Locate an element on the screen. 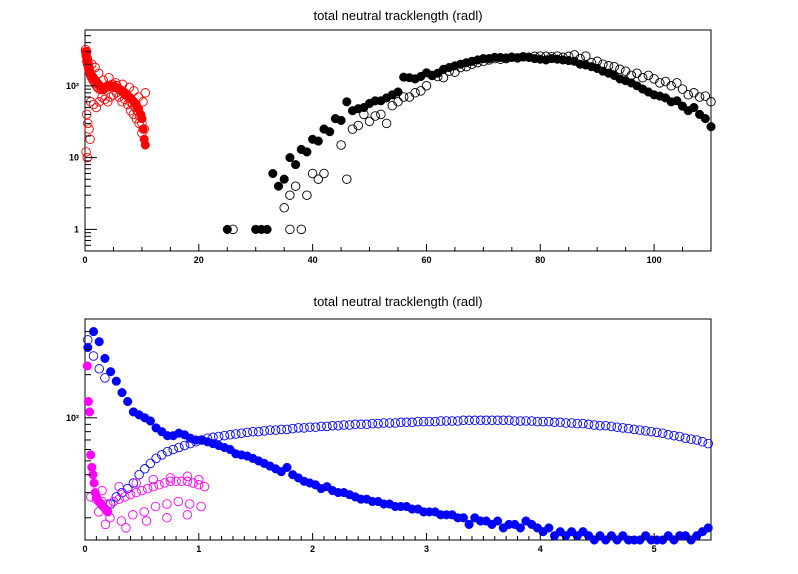 This screenshot has height=574, width=798. top-chart-y-tick-label: 10² is located at coordinates (72, 86).